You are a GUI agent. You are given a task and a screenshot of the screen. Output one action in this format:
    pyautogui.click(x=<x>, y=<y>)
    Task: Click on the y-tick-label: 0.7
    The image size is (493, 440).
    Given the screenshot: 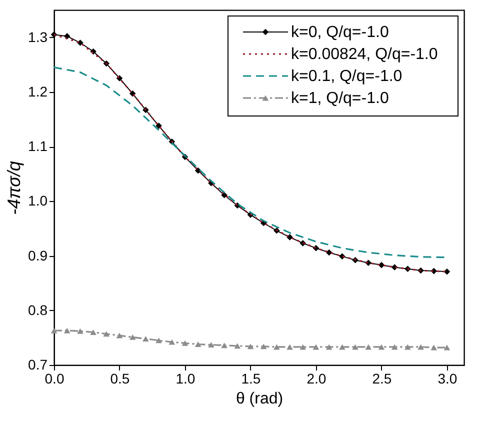 What is the action you would take?
    pyautogui.click(x=38, y=364)
    